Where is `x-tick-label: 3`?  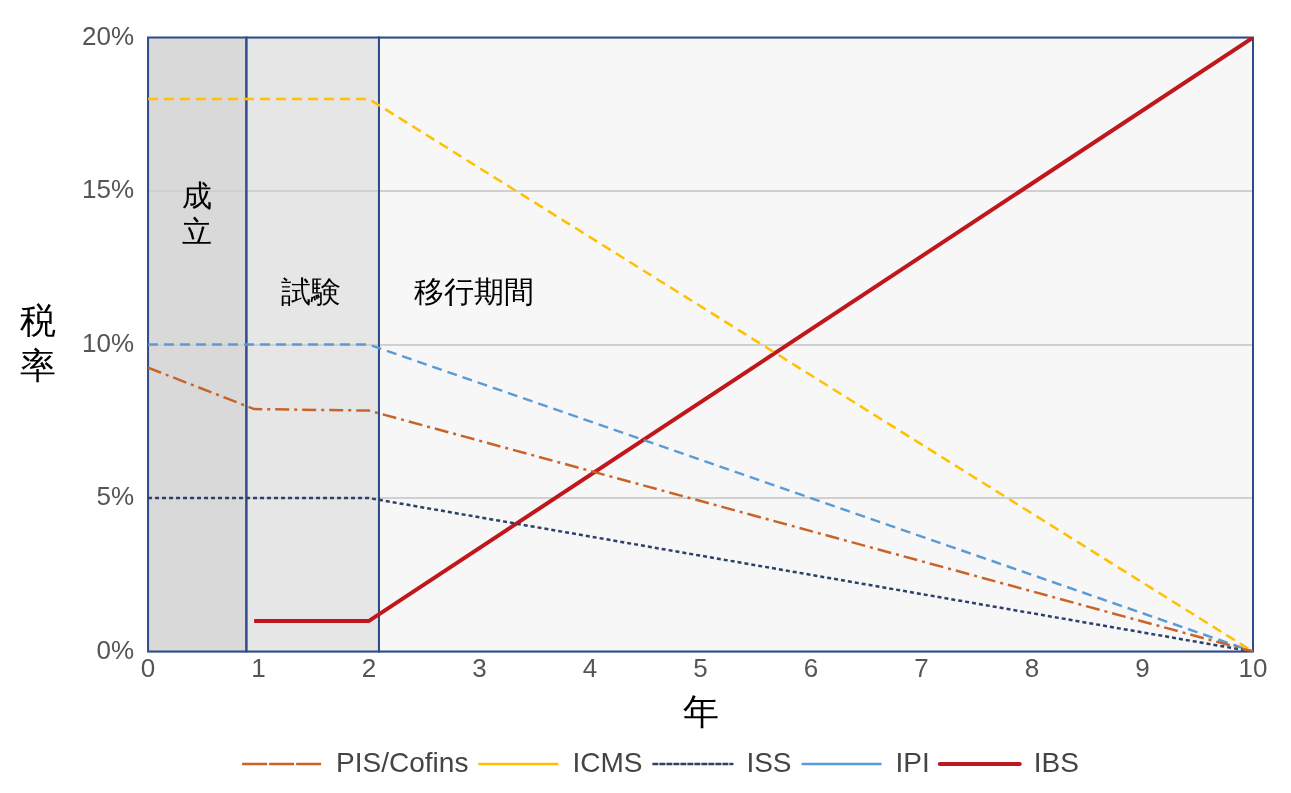
x-tick-label: 3 is located at coordinates (479, 668).